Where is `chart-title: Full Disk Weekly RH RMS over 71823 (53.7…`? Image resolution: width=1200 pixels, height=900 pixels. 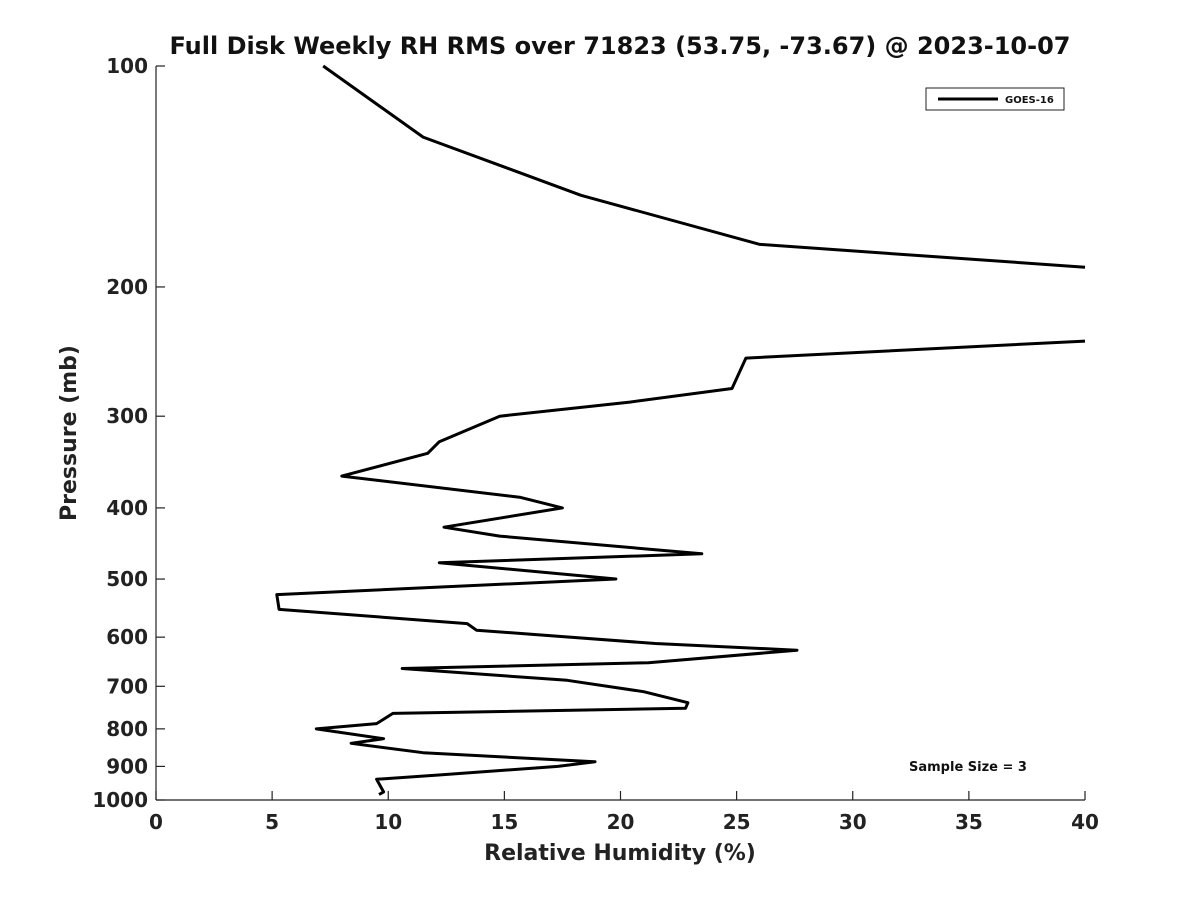
chart-title: Full Disk Weekly RH RMS over 71823 (53.7… is located at coordinates (619, 46).